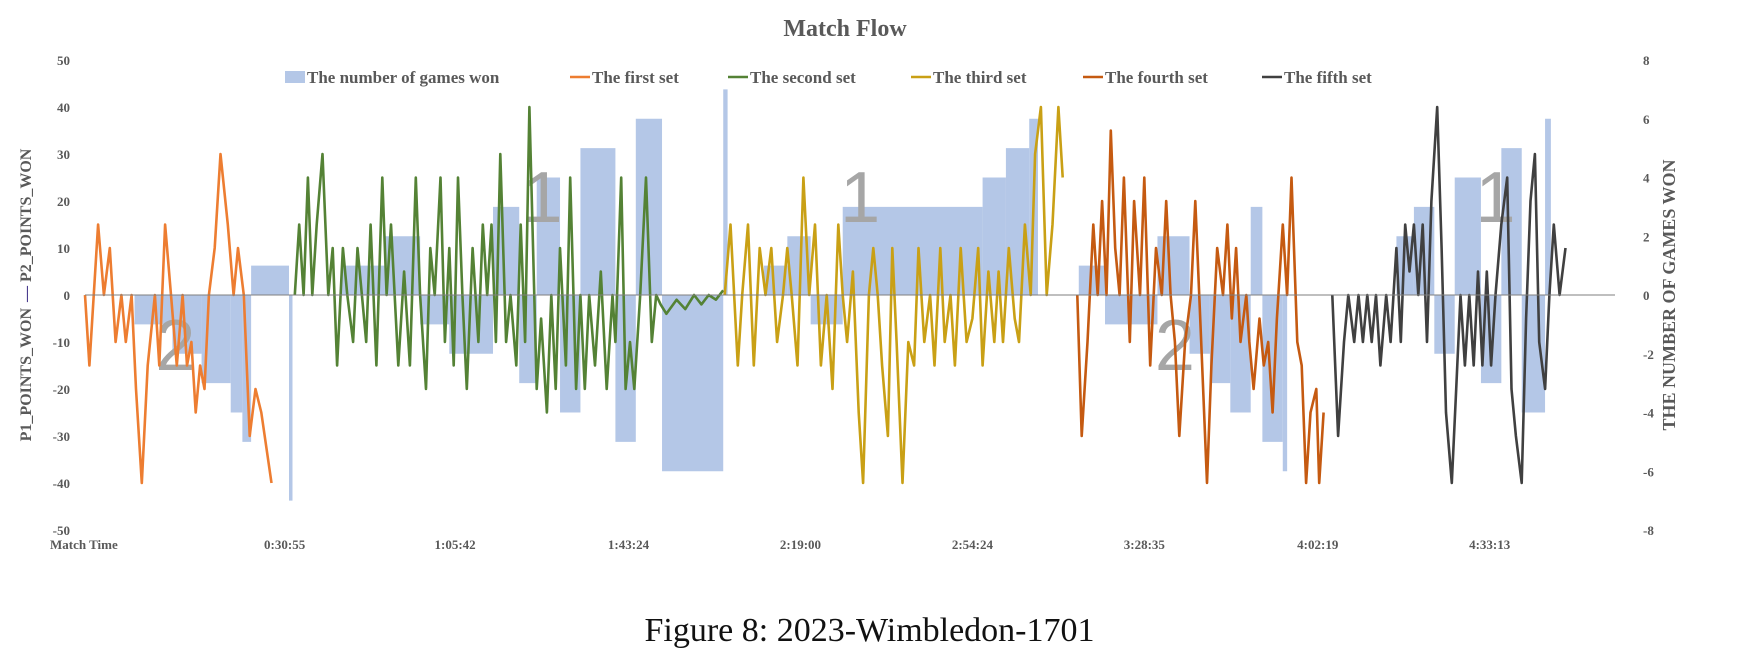 Image resolution: width=1739 pixels, height=655 pixels. Describe the element at coordinates (1648, 354) in the screenshot. I see `right-tick-label-5: -2` at that location.